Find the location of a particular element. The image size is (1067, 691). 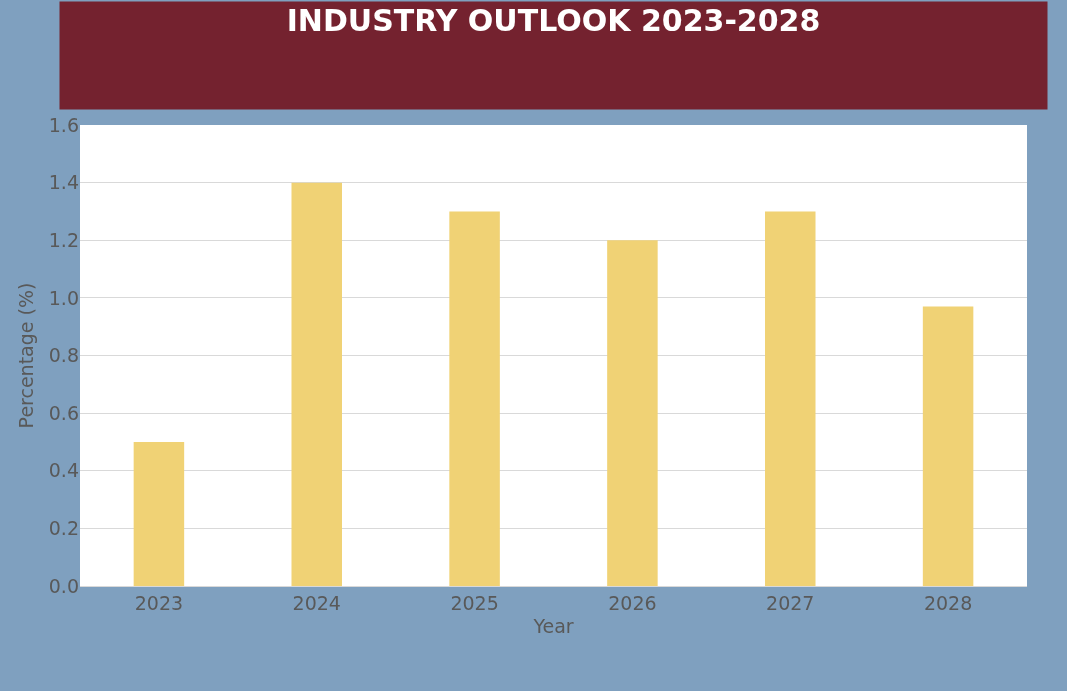

y-tick-label: 1.2 is located at coordinates (63, 239).